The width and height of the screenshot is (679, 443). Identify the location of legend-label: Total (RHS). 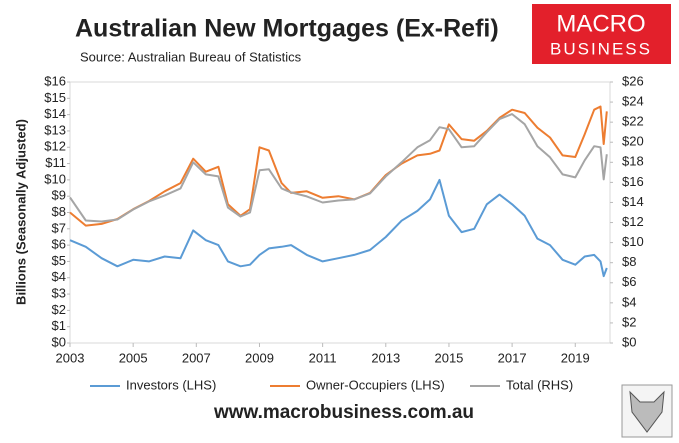
(539, 384).